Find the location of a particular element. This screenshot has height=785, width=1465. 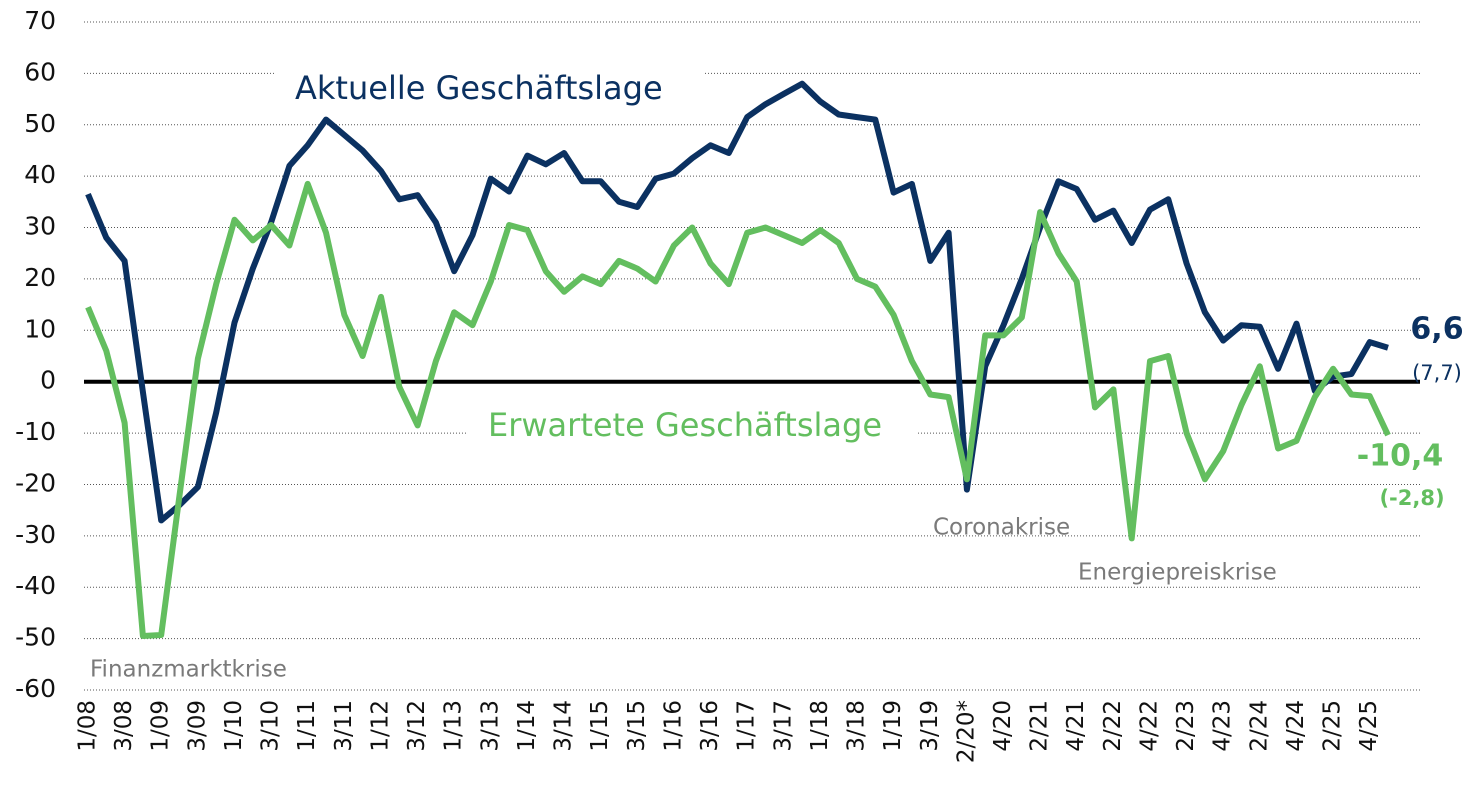

y-tick-label: -20 is located at coordinates (35, 482).